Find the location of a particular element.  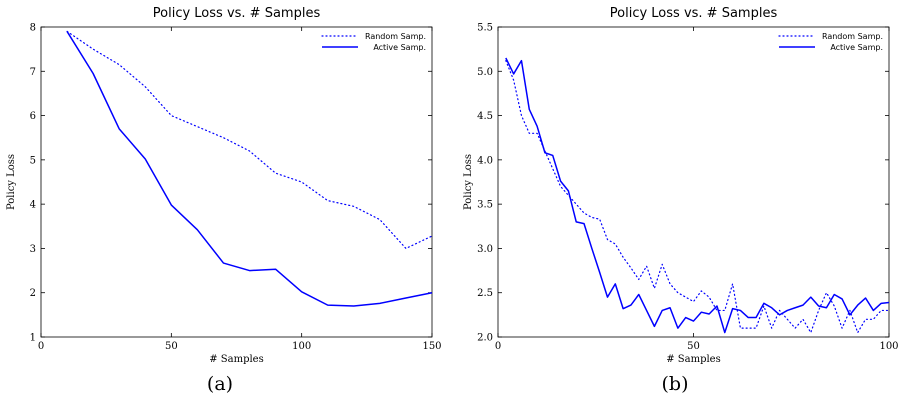

y-tick-label: 3.0 is located at coordinates (485, 249).